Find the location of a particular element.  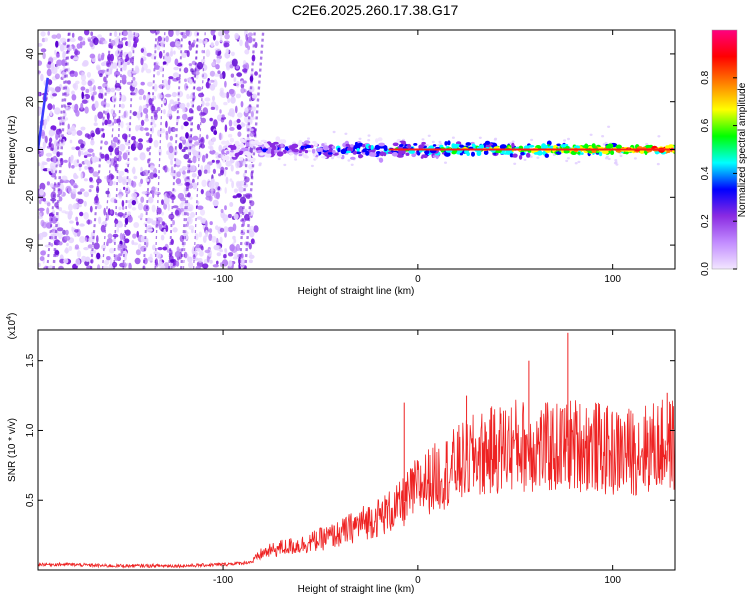

snr-xlabel: Height of straight line (km) is located at coordinates (356, 589).